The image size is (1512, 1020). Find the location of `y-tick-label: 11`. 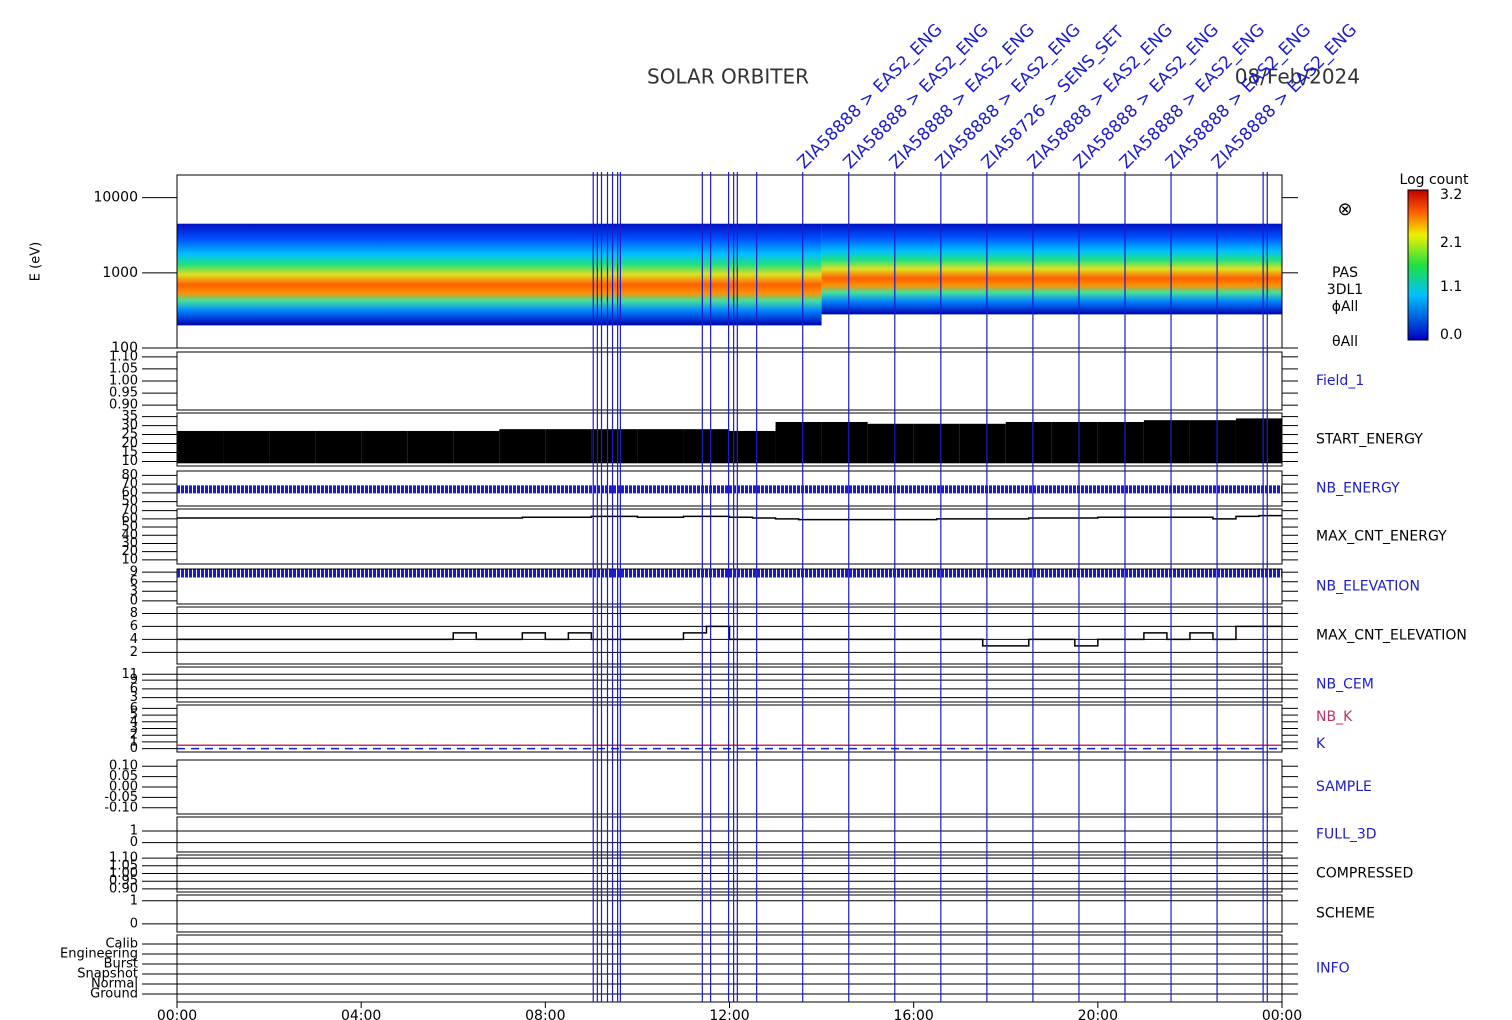

y-tick-label: 11 is located at coordinates (129, 674).